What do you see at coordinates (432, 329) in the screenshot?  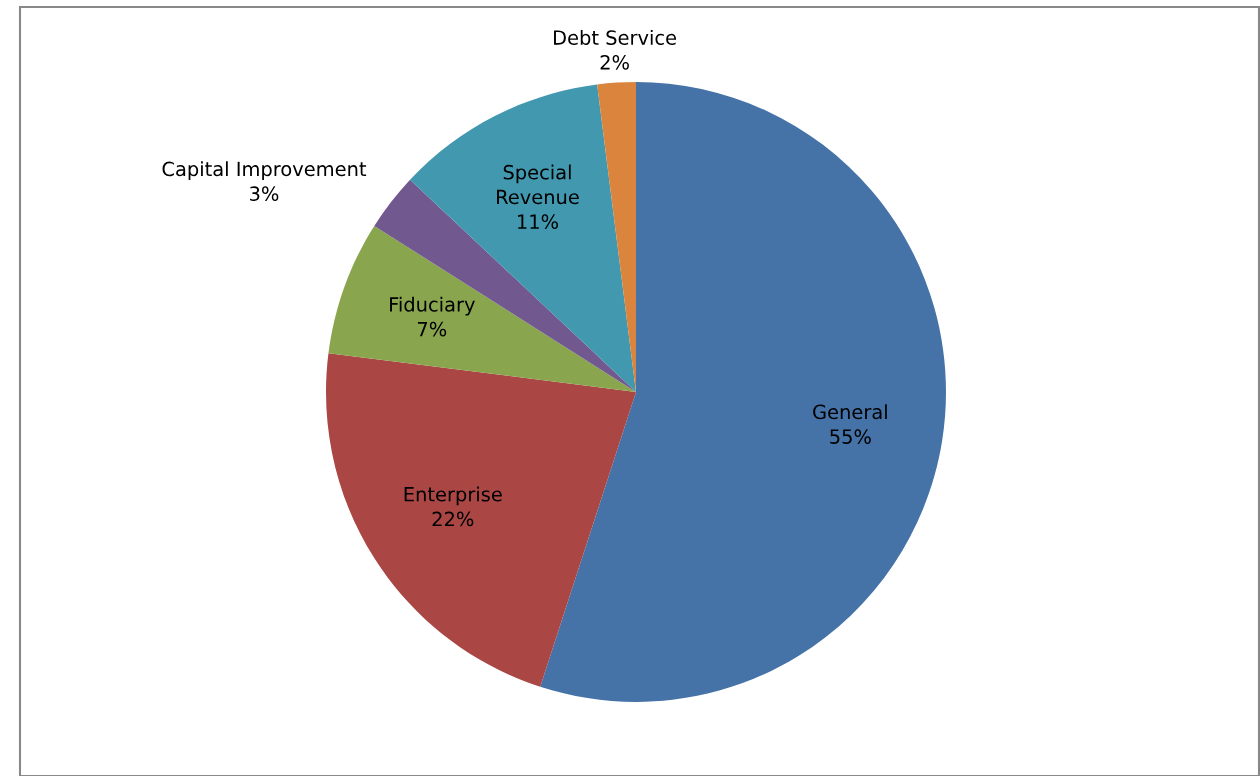 I see `data-label: 7%` at bounding box center [432, 329].